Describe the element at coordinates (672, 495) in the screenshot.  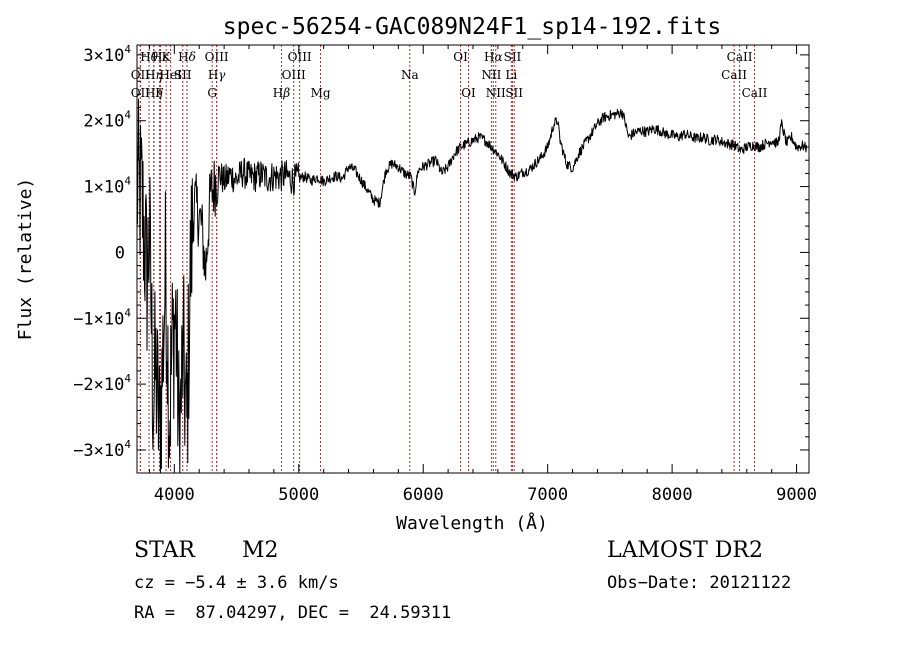
I see `x-tick-label: 8000` at that location.